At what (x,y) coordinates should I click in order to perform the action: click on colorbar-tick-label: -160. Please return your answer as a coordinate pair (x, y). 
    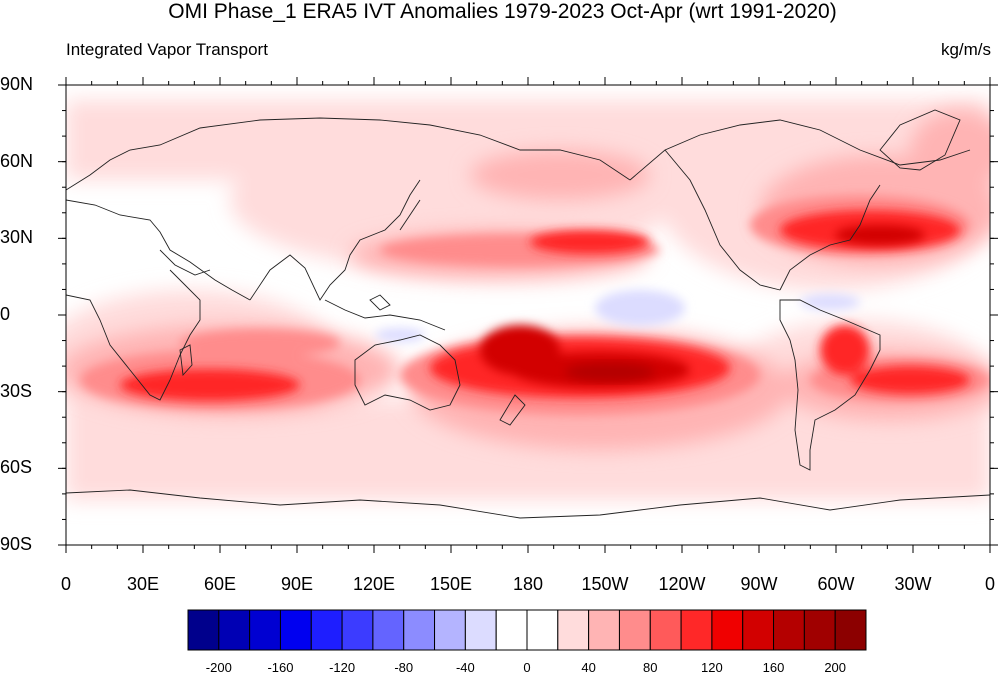
    Looking at the image, I should click on (280, 667).